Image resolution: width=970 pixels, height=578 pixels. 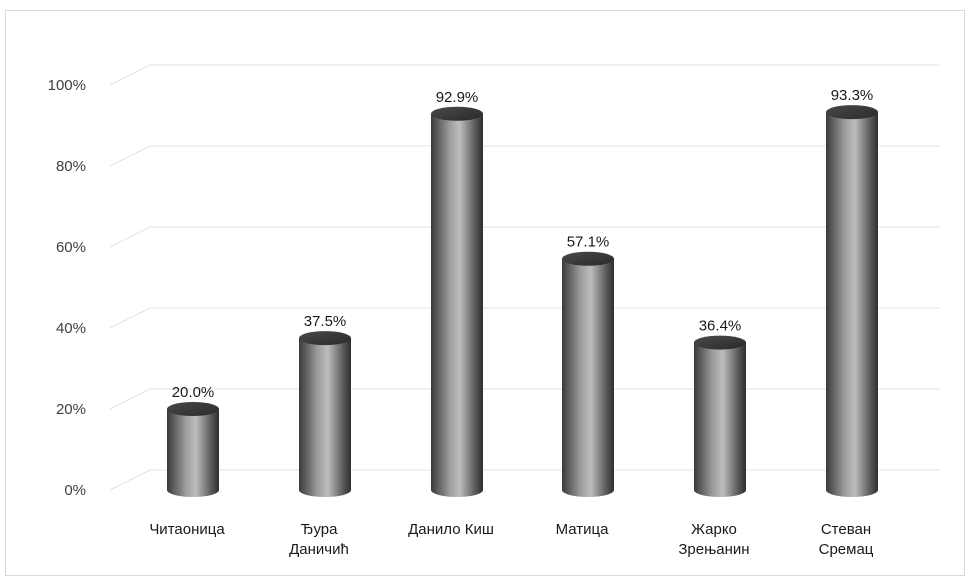 I want to click on category-label: Стеван, so click(x=846, y=529).